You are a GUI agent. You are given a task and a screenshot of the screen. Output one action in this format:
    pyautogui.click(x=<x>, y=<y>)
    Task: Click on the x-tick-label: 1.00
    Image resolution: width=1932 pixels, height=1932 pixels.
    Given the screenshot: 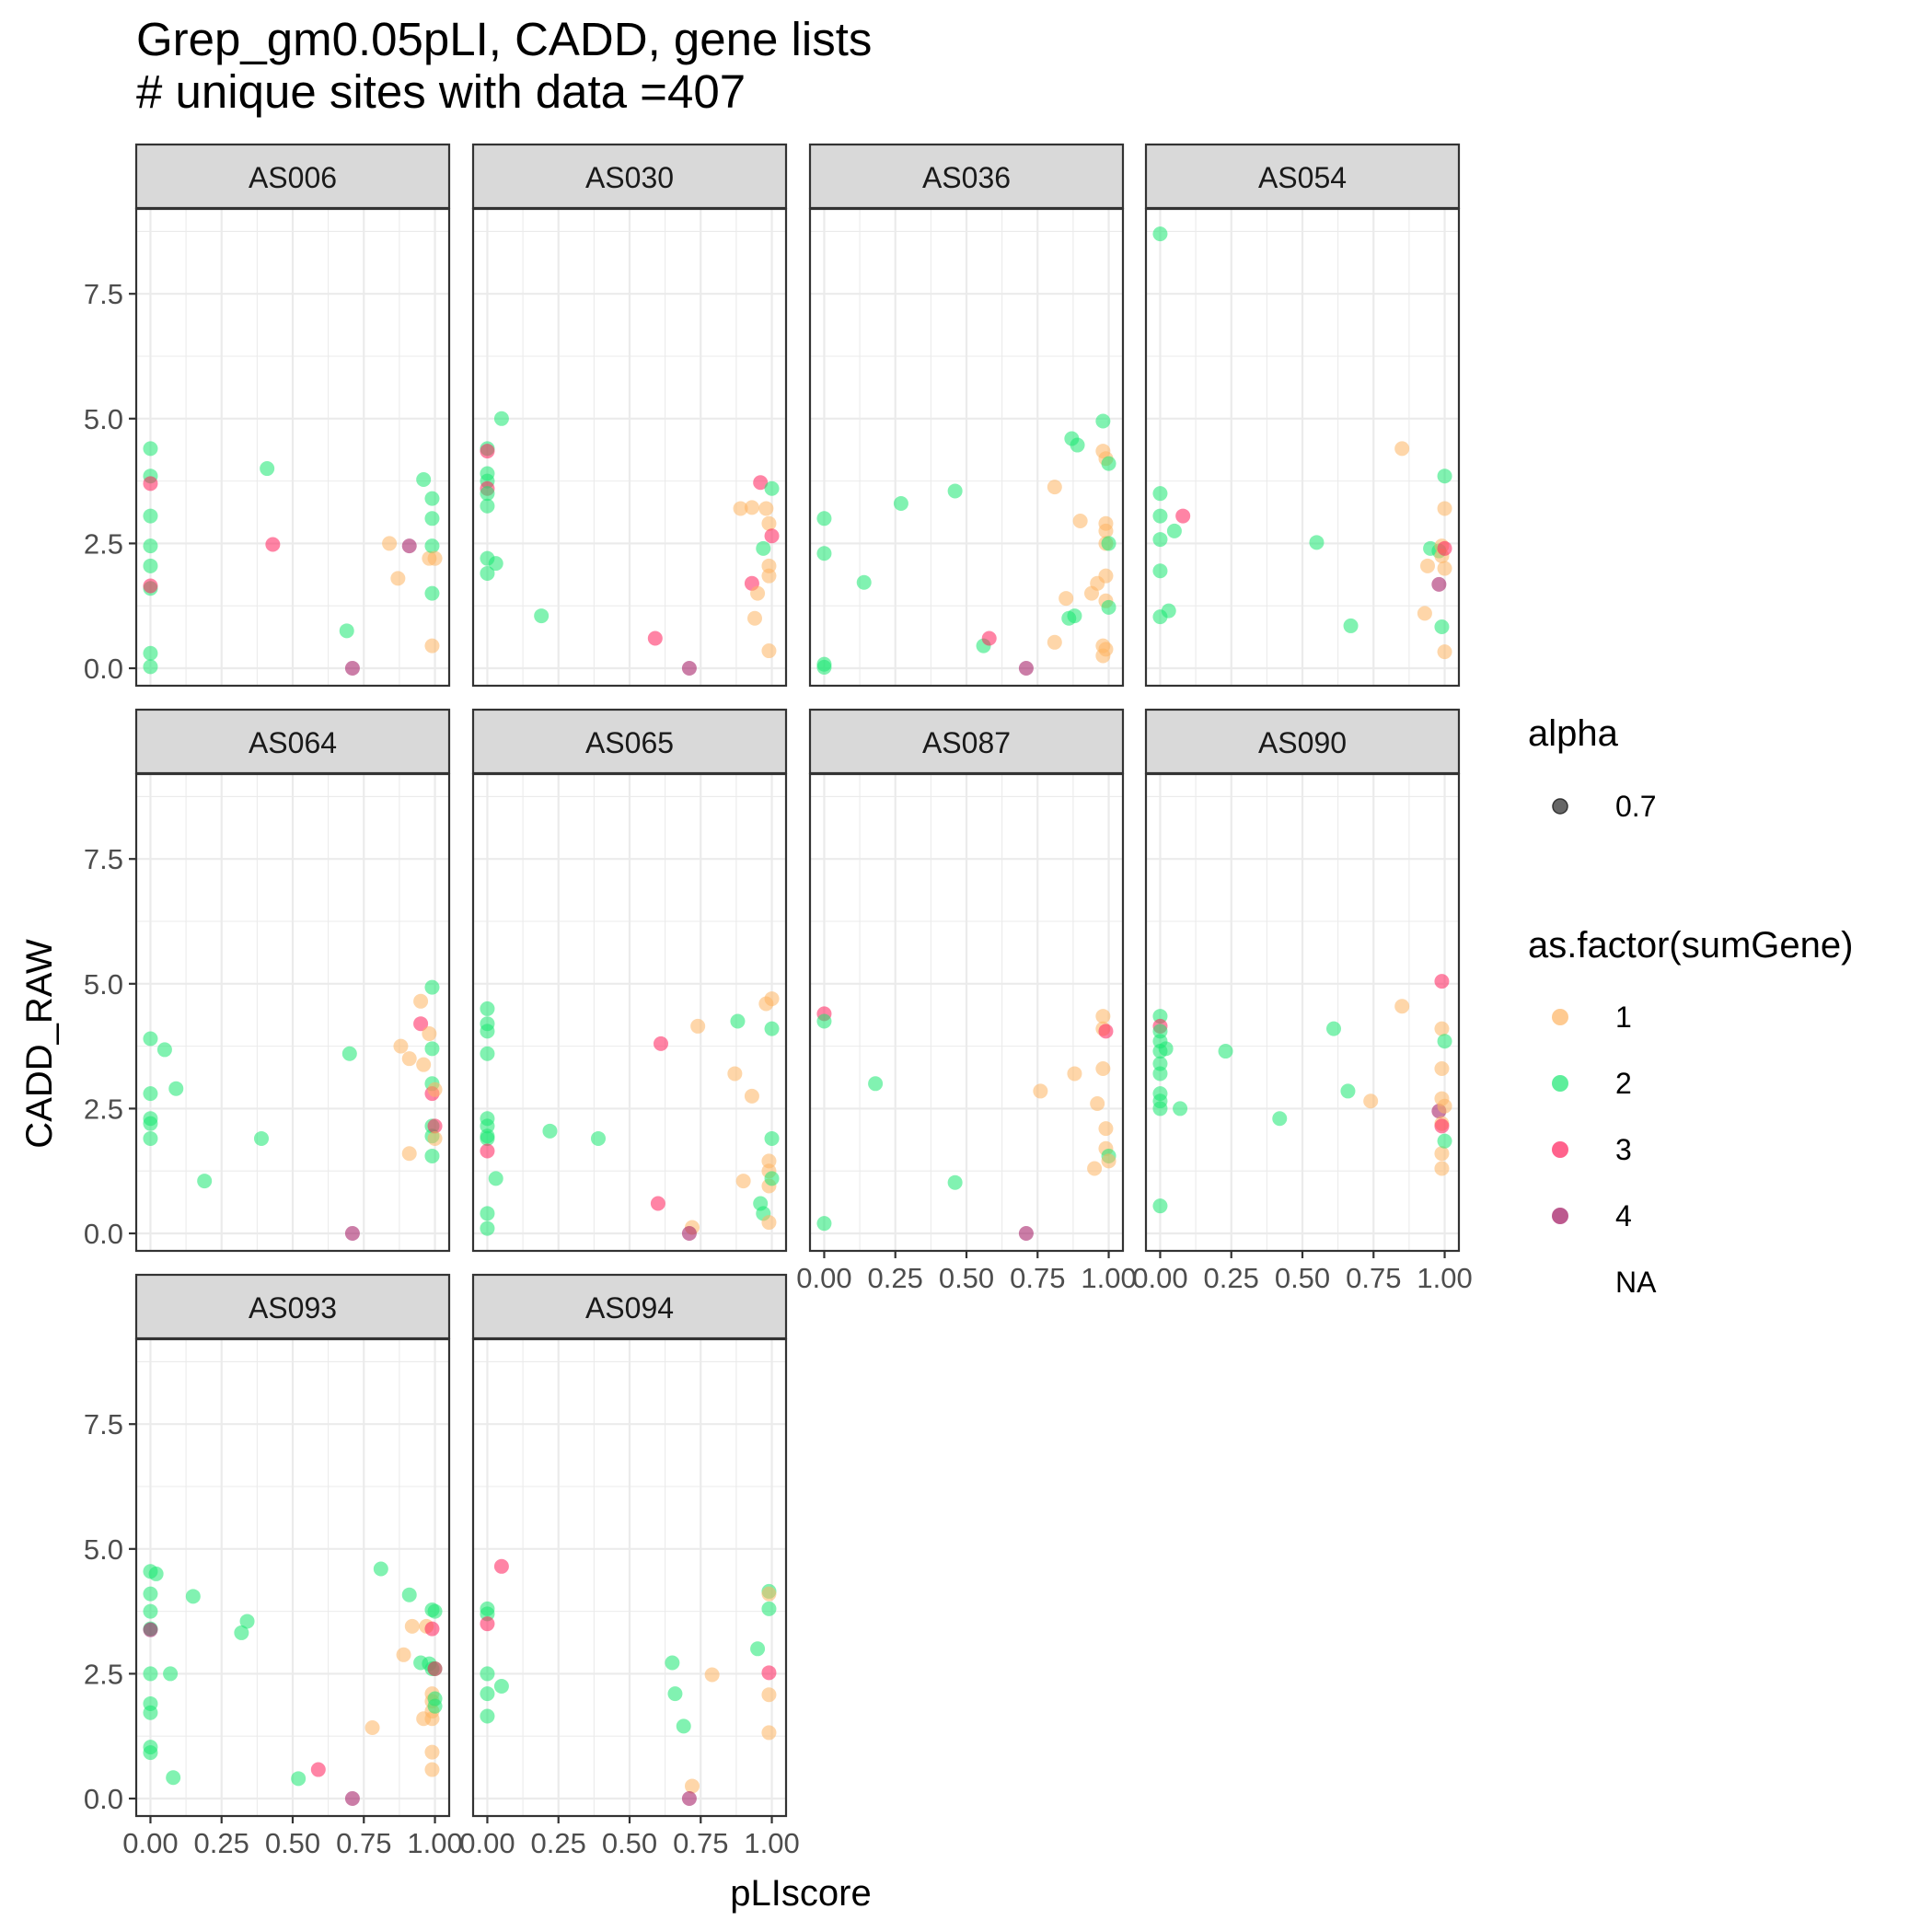 What is the action you would take?
    pyautogui.click(x=1444, y=1278)
    